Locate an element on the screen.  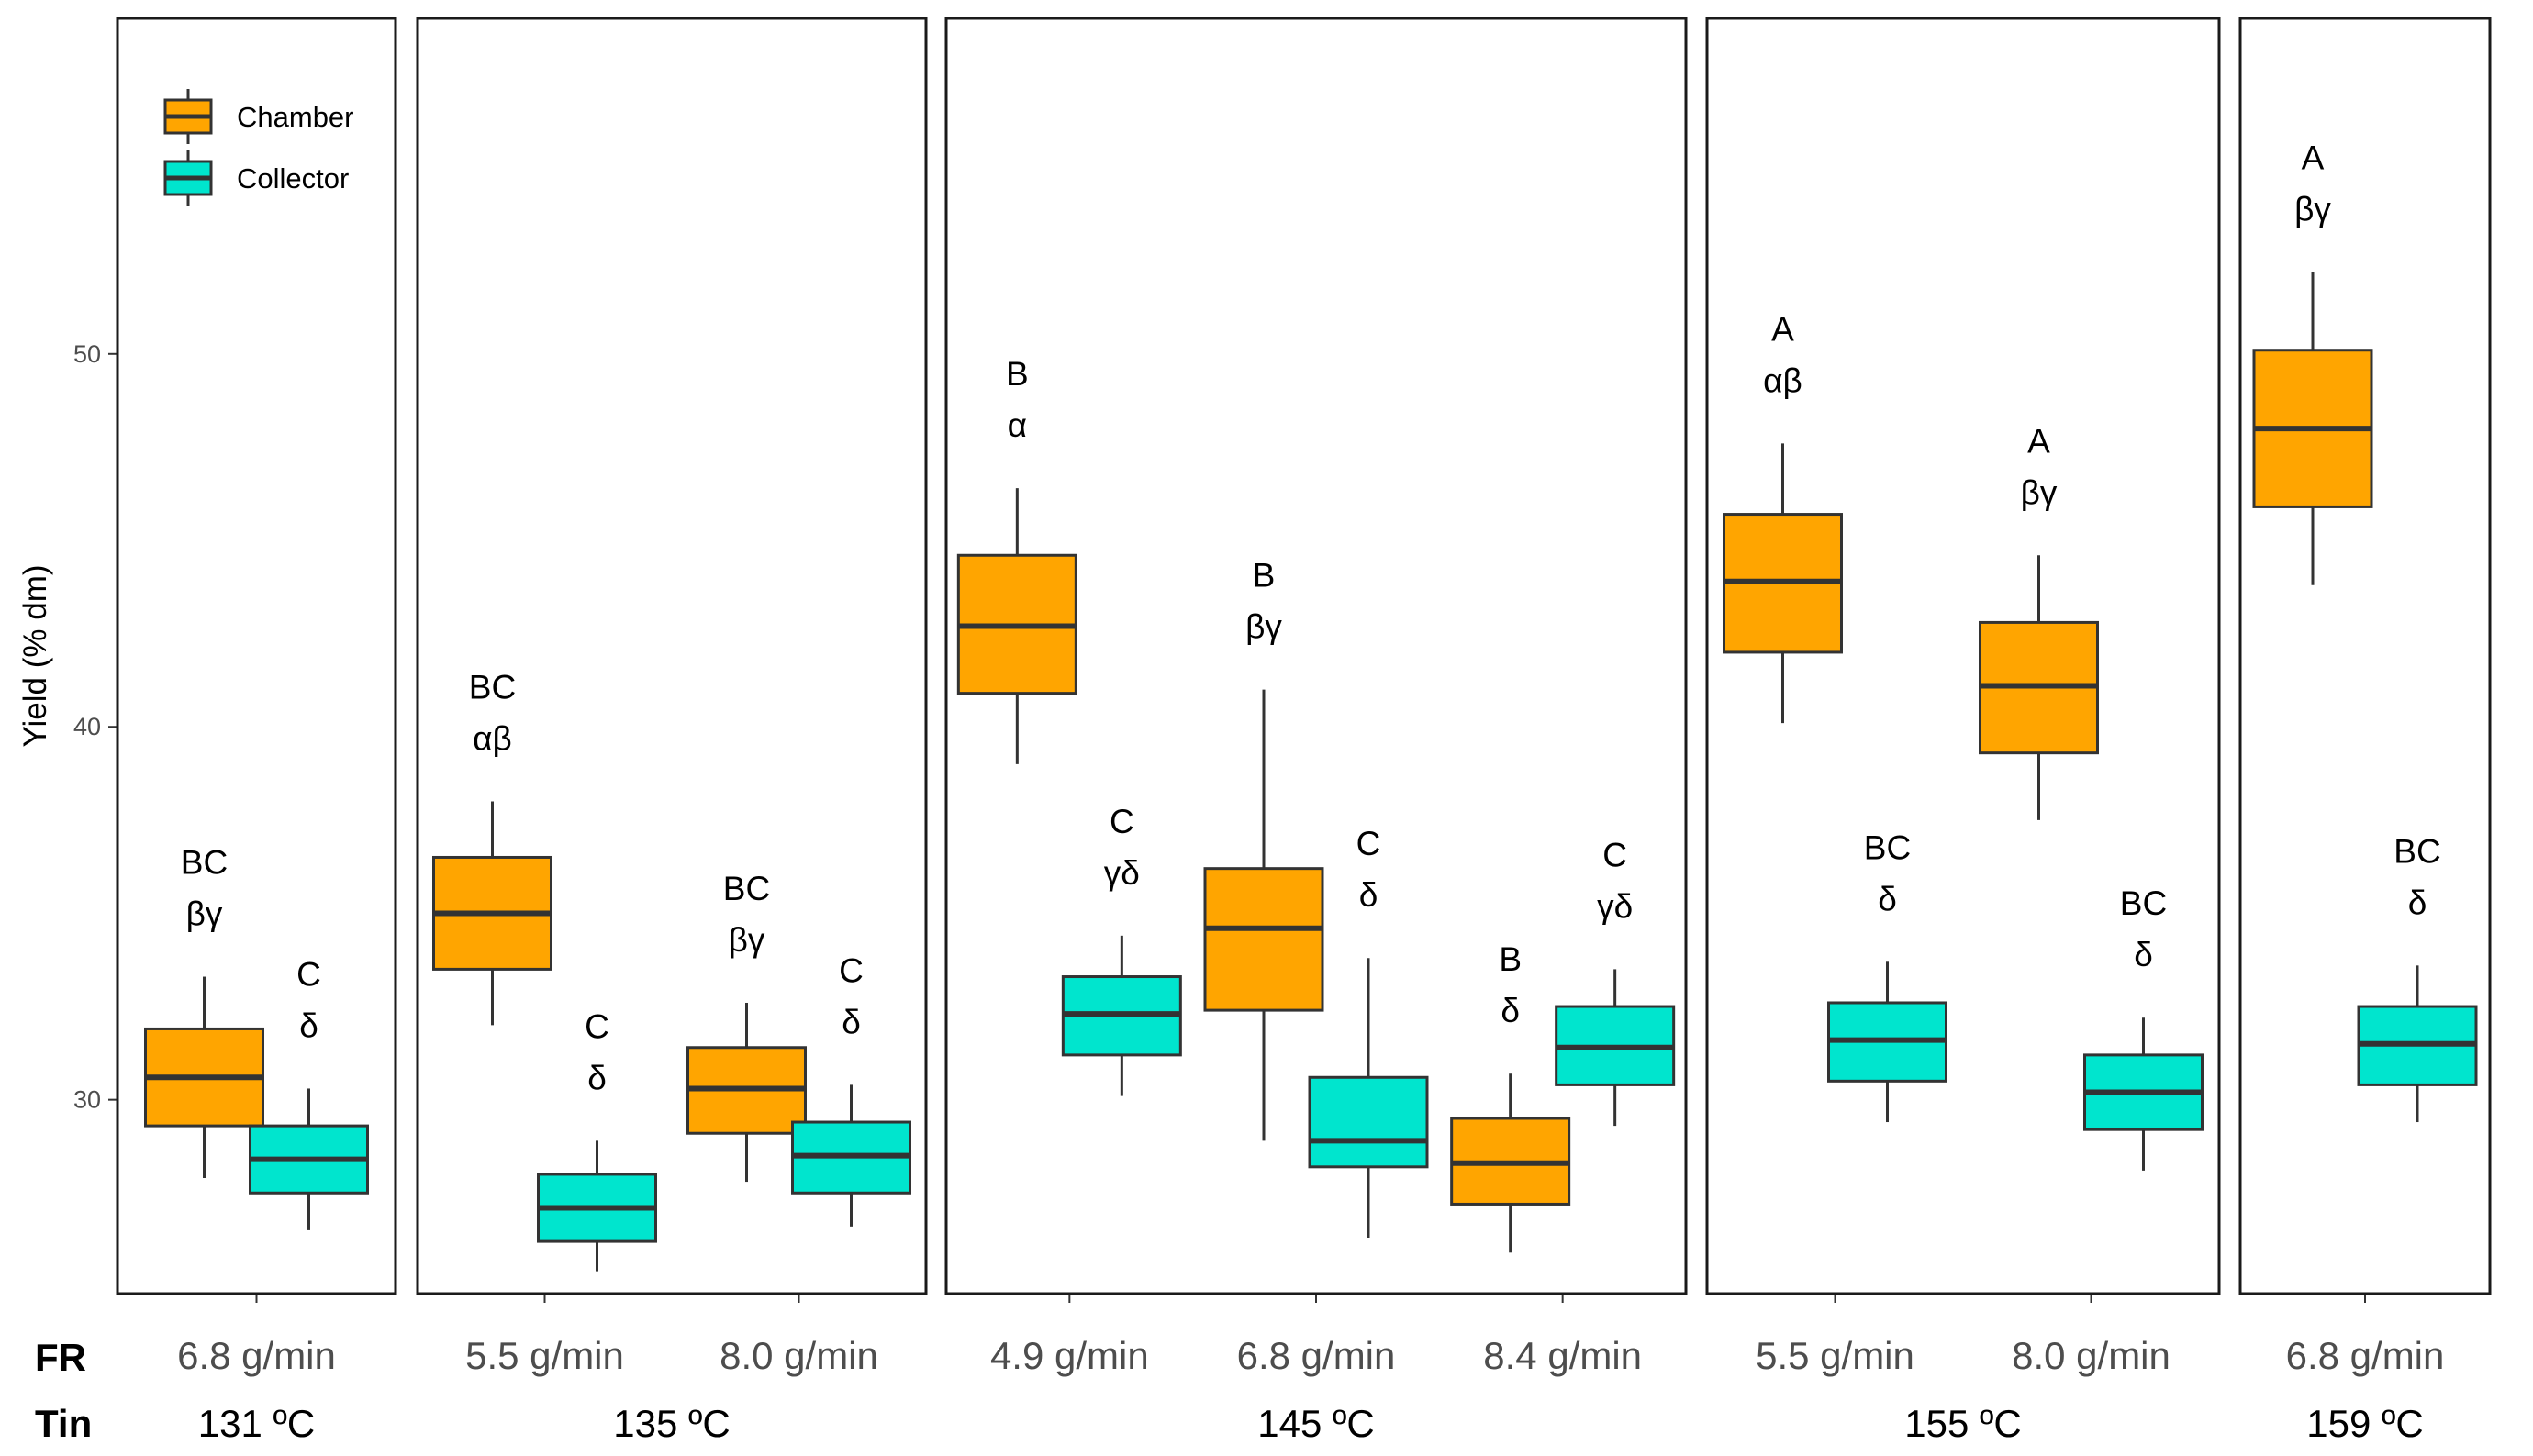
tin-label: 145 ºC is located at coordinates (1315, 1423).